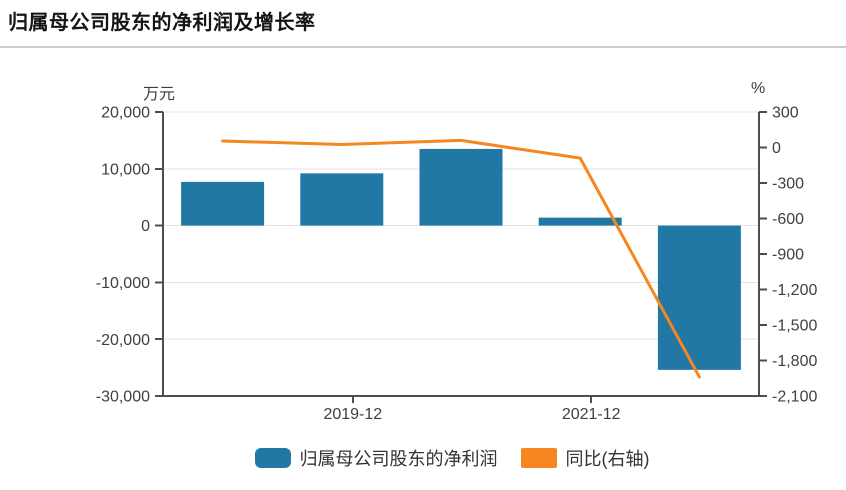 The width and height of the screenshot is (846, 490). What do you see at coordinates (794, 326) in the screenshot?
I see `right-axis-tick-label: -1,500` at bounding box center [794, 326].